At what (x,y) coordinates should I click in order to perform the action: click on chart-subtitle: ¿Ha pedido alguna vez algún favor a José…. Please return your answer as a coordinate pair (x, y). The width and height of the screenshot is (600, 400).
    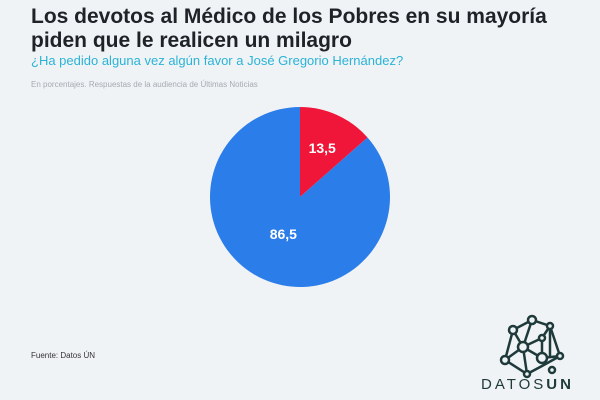
    Looking at the image, I should click on (217, 60).